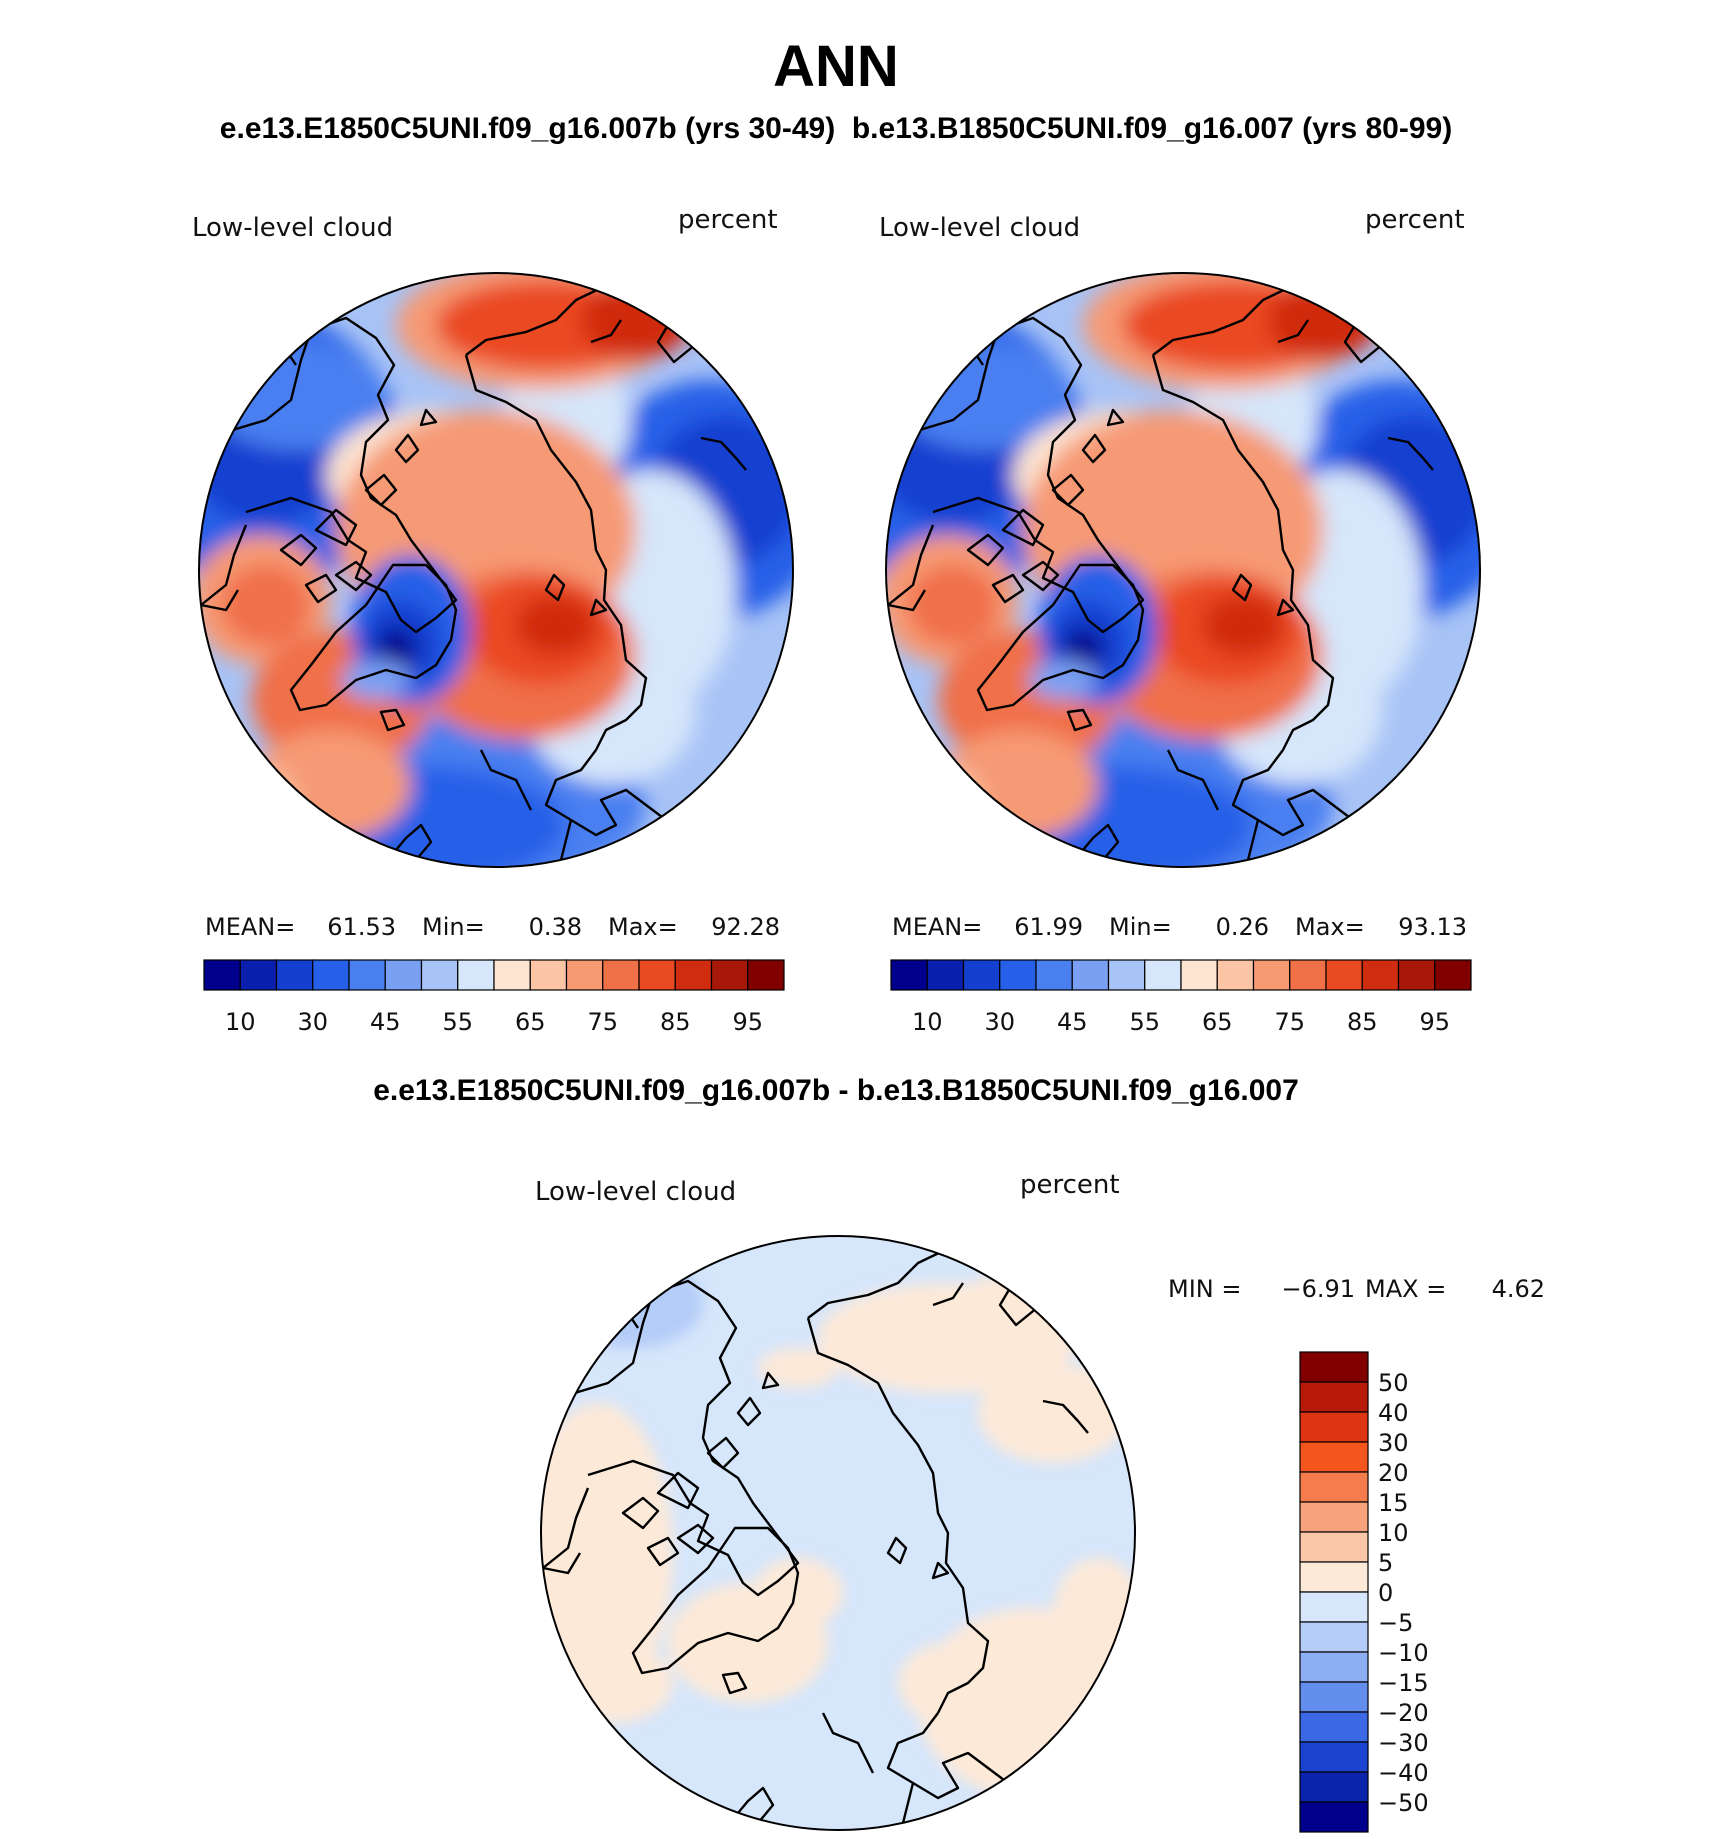 The height and width of the screenshot is (1839, 1710). Describe the element at coordinates (937, 927) in the screenshot. I see `panel-2-mean-label: MEAN=` at that location.